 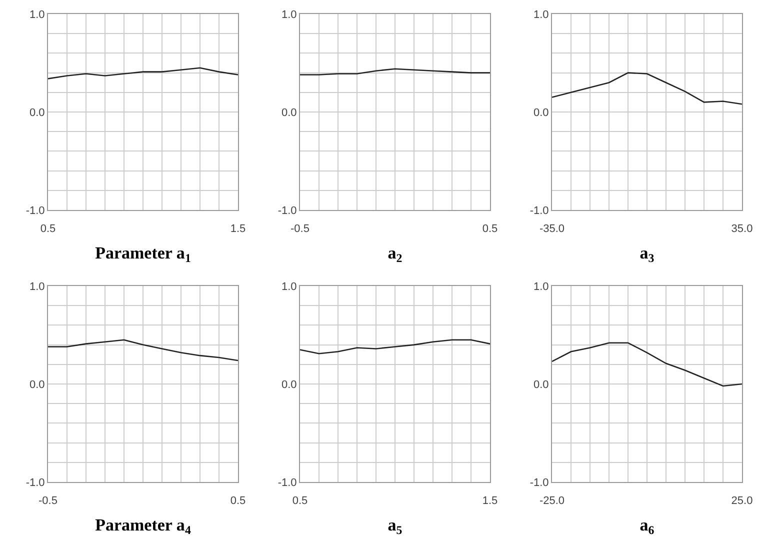 What do you see at coordinates (552, 229) in the screenshot?
I see `x-tick-label: -35.0` at bounding box center [552, 229].